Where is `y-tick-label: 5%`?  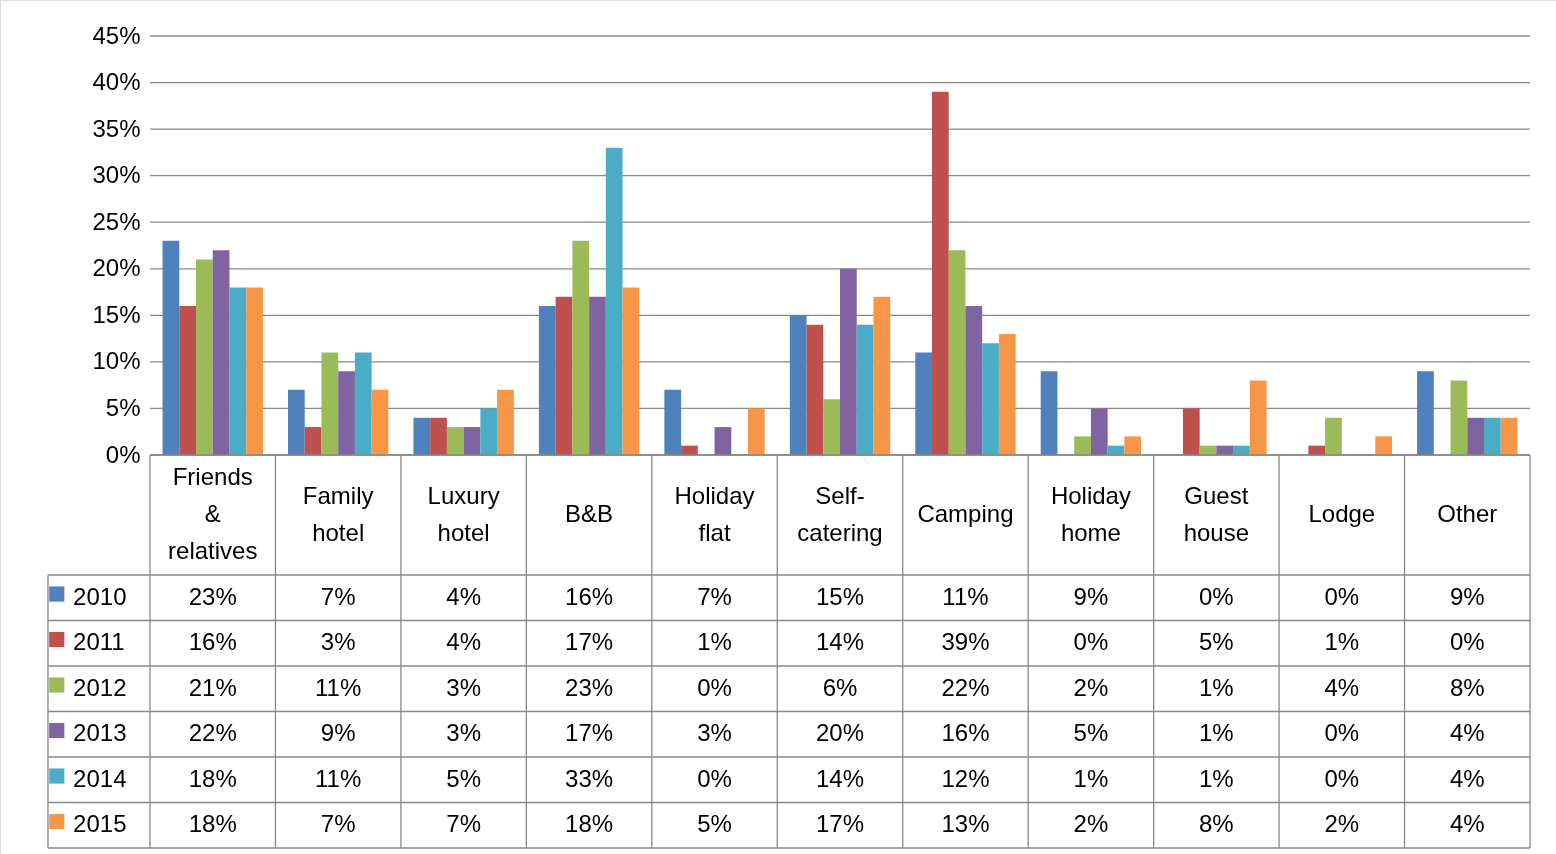 y-tick-label: 5% is located at coordinates (123, 407).